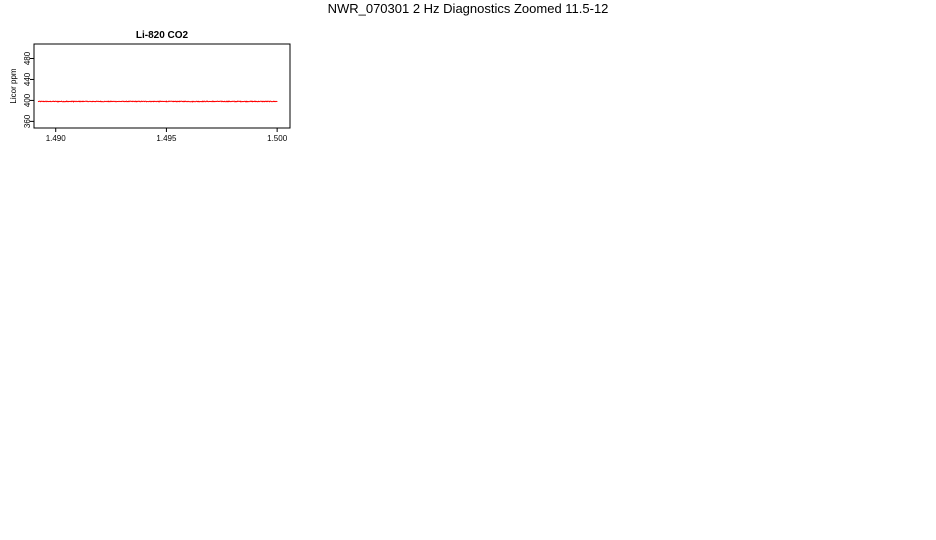 This screenshot has height=540, width=936. Describe the element at coordinates (27, 58) in the screenshot. I see `y-tick-label: 480` at that location.